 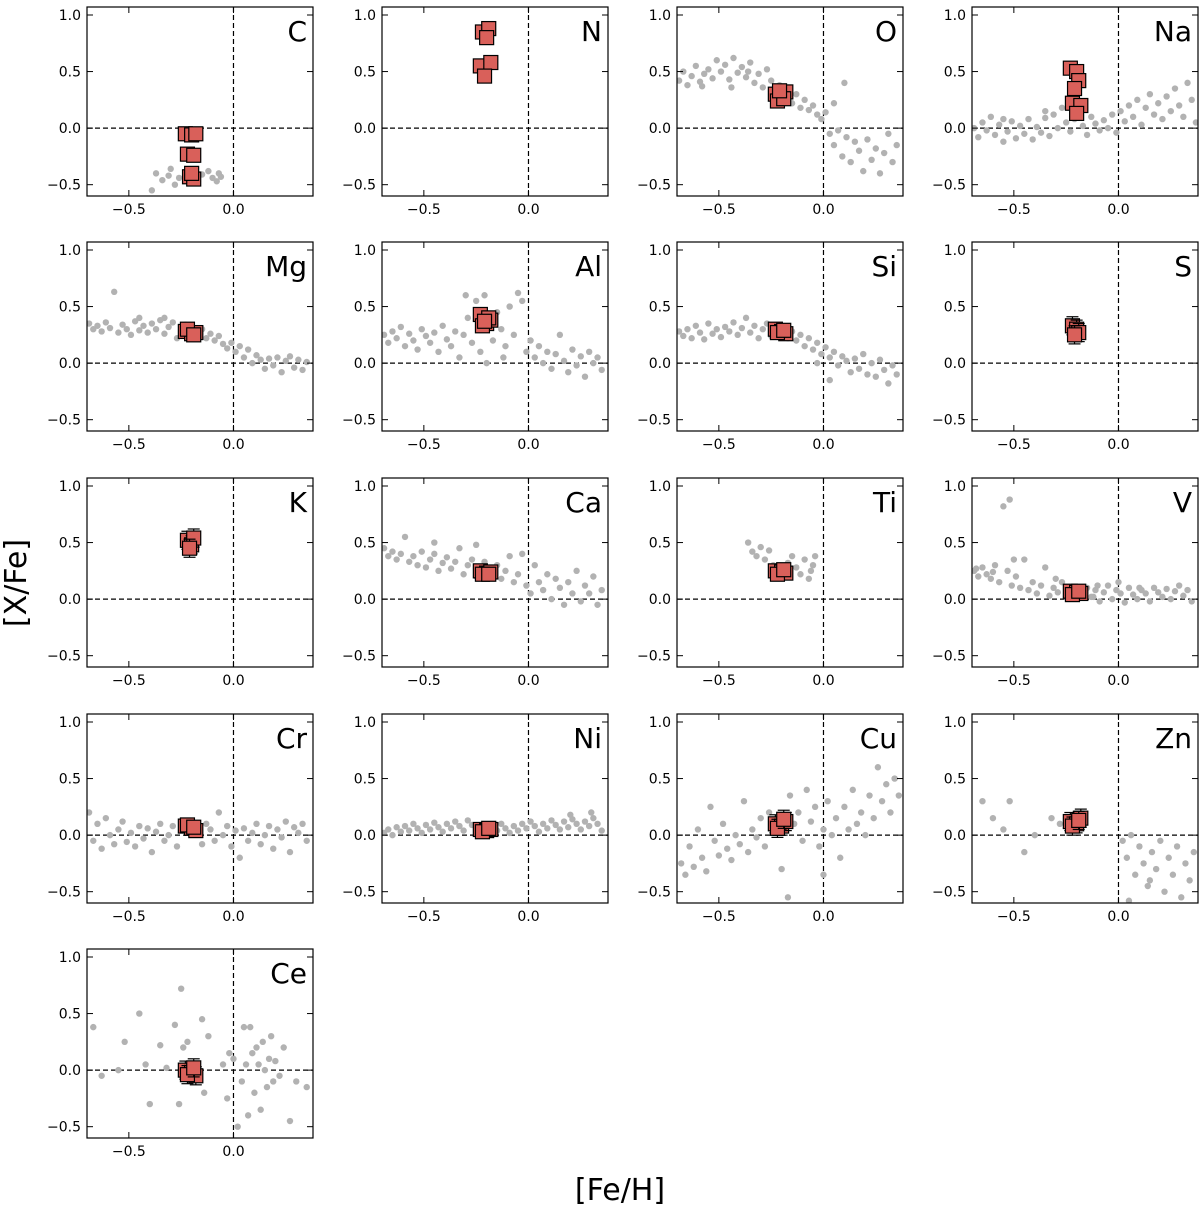 I want to click on cluster-points, so click(x=1075, y=91).